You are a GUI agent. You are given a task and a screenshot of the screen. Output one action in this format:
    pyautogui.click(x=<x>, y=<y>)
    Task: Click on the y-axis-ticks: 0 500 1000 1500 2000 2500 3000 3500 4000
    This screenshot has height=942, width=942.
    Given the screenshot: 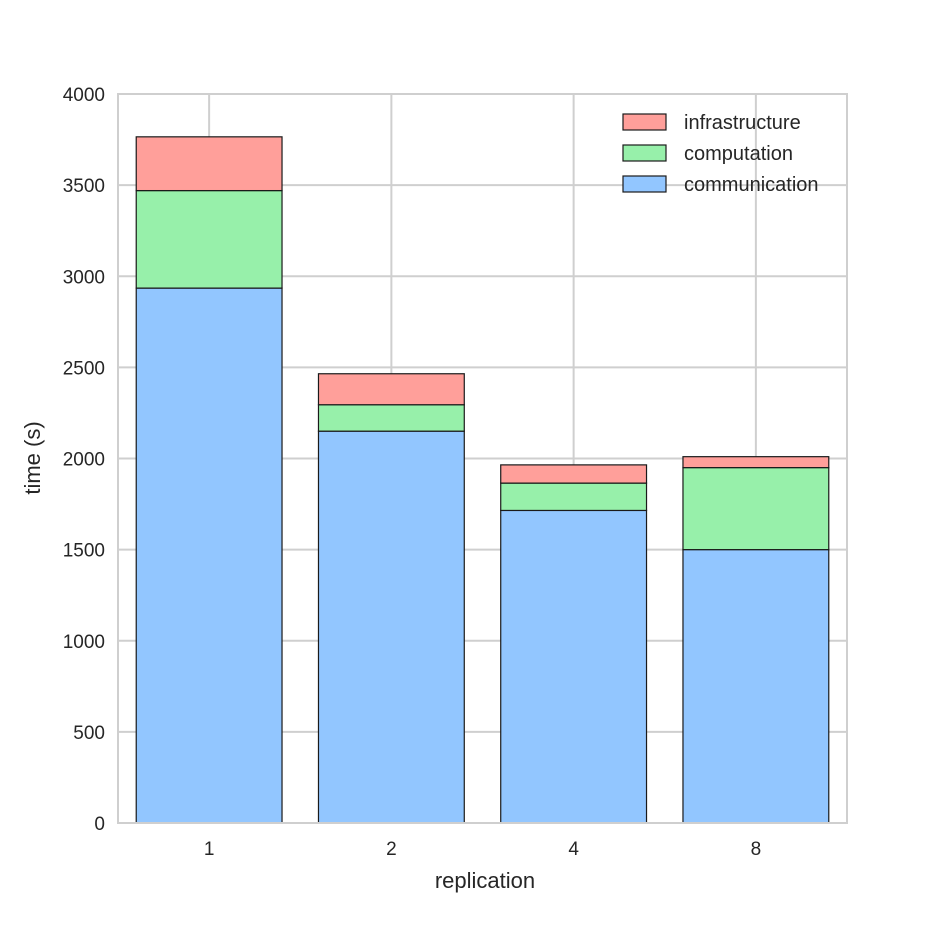 What is the action you would take?
    pyautogui.click(x=84, y=460)
    